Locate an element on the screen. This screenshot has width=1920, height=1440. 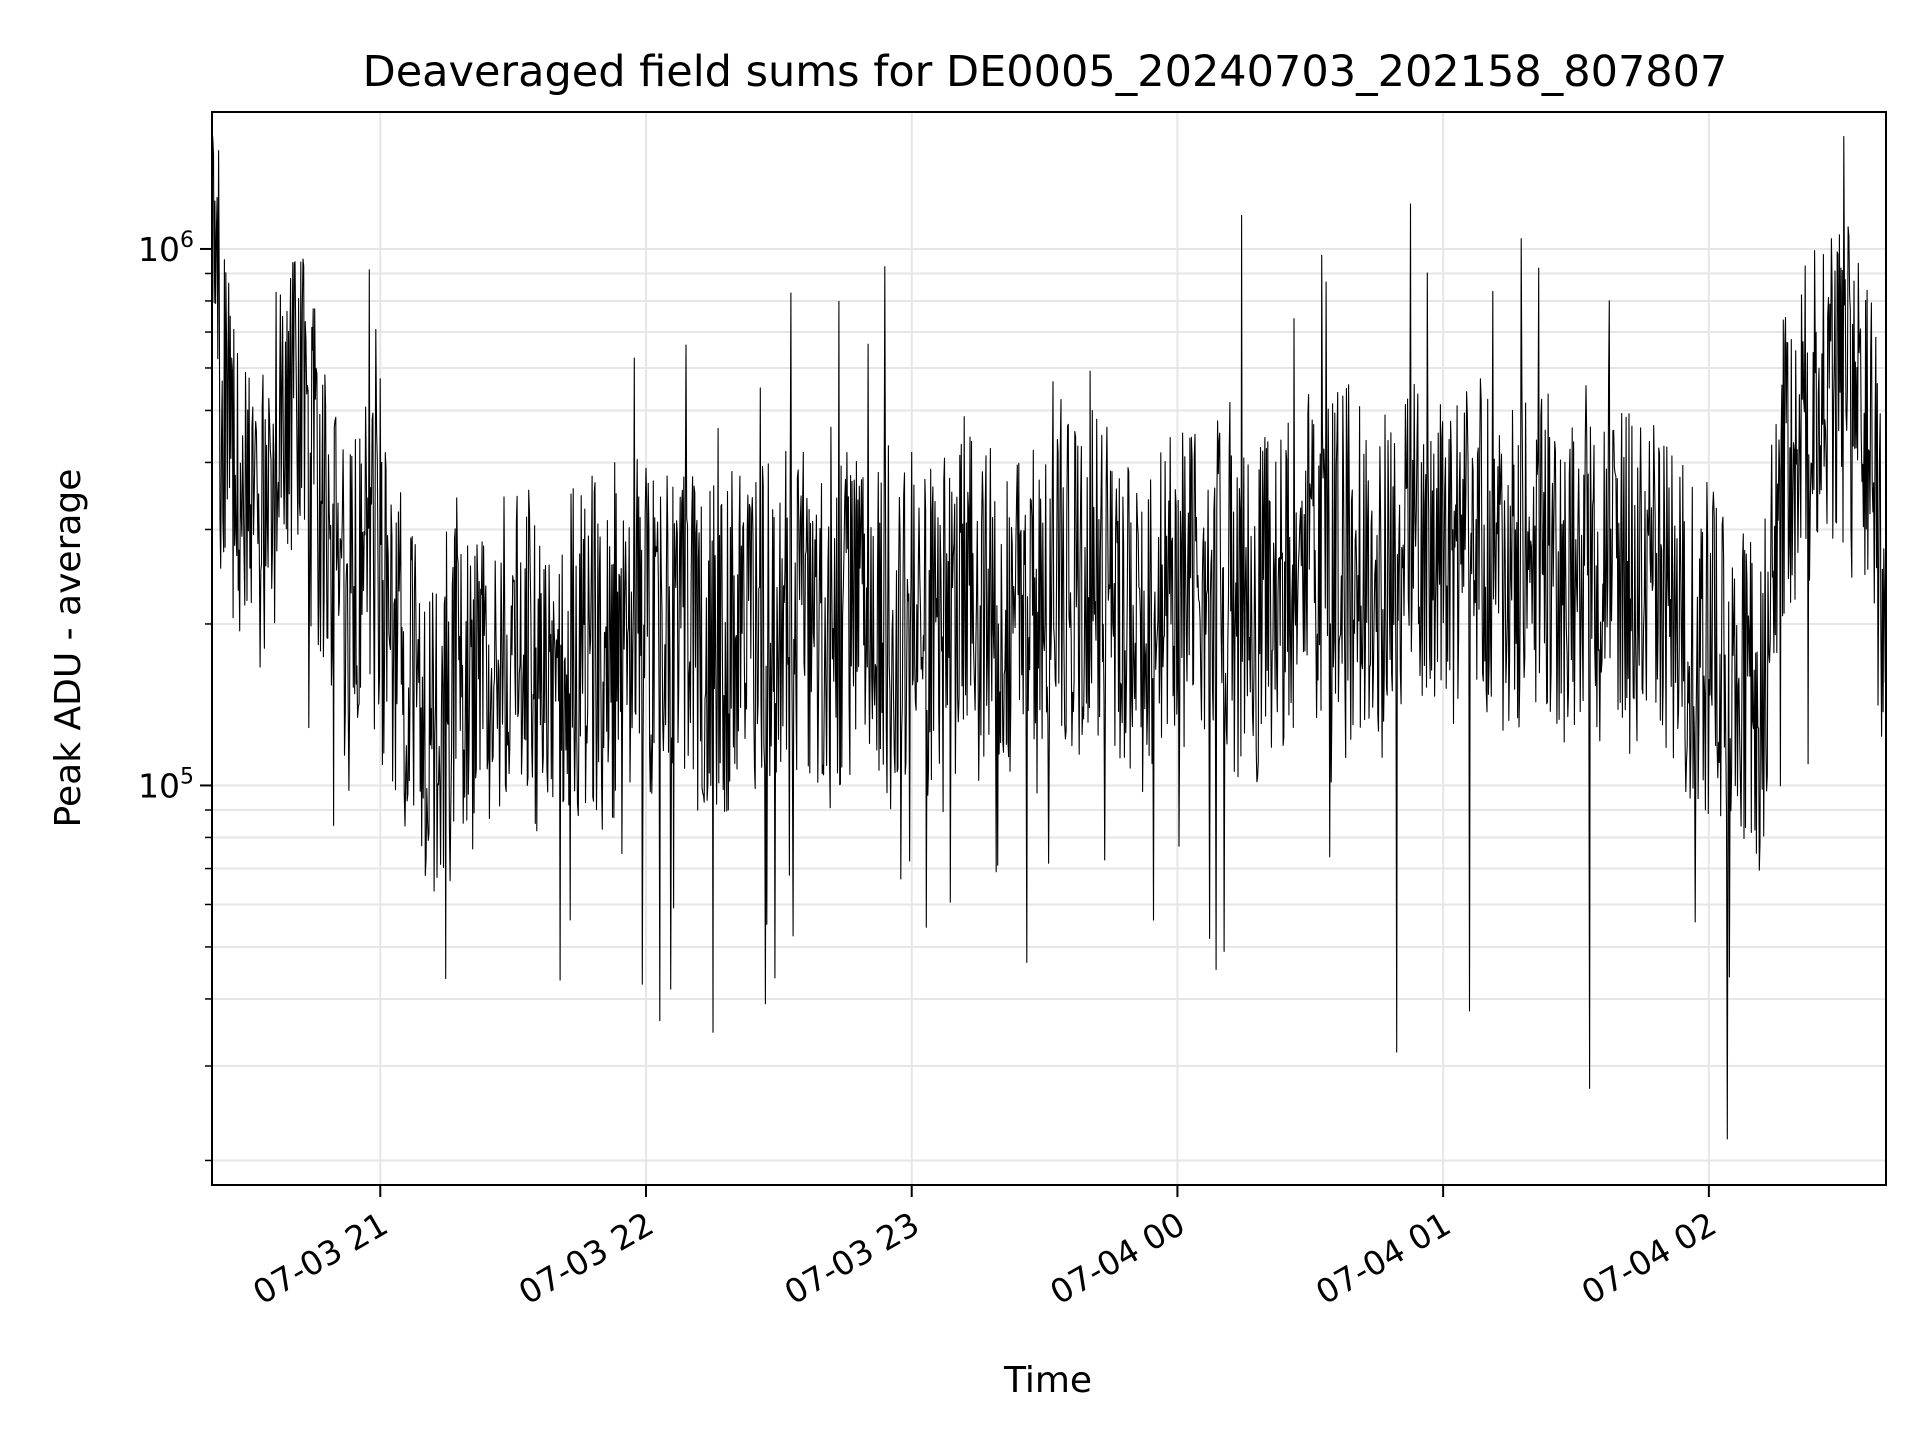
y-minor-ticks is located at coordinates (208, 717).